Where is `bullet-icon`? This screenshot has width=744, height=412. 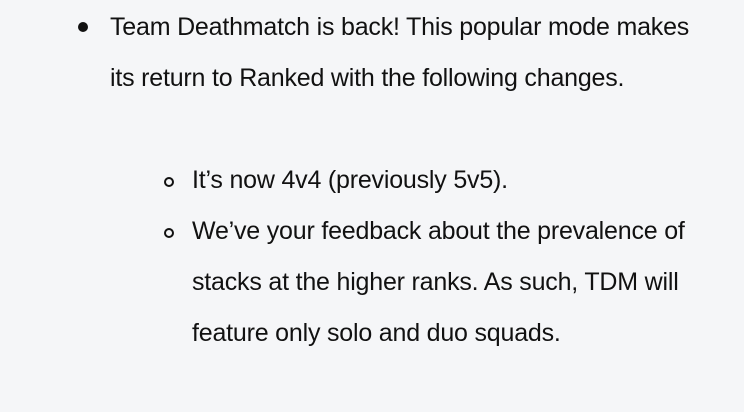 bullet-icon is located at coordinates (83, 27).